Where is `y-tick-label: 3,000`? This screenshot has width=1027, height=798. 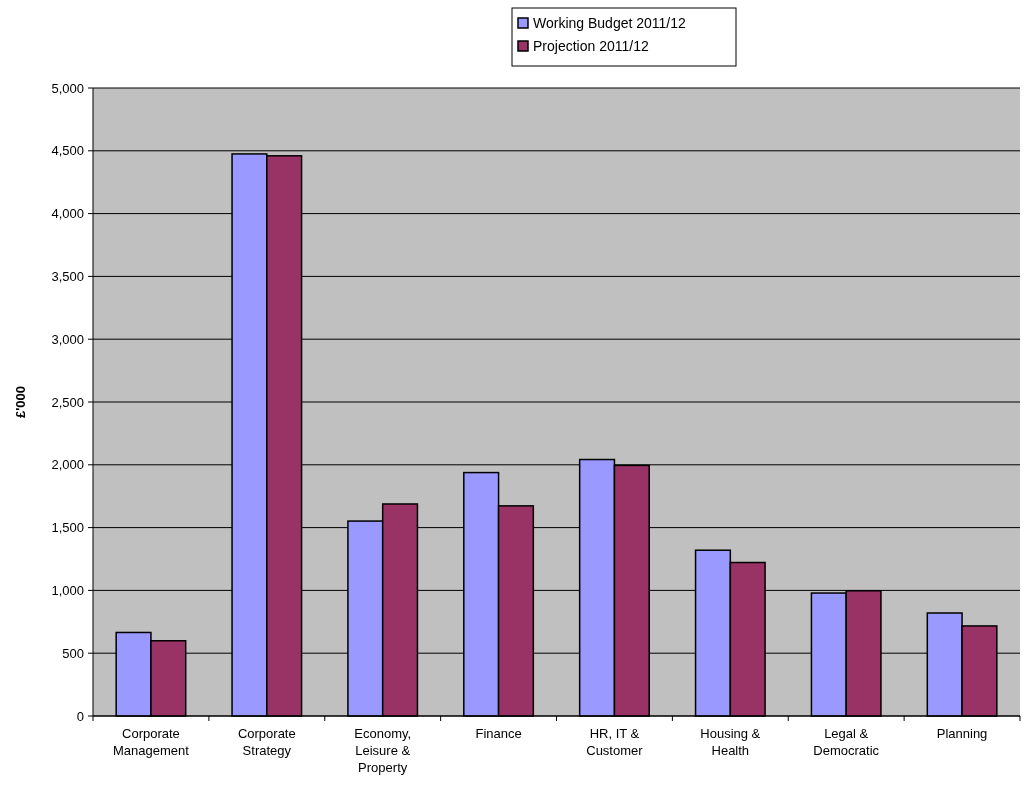 y-tick-label: 3,000 is located at coordinates (67, 339).